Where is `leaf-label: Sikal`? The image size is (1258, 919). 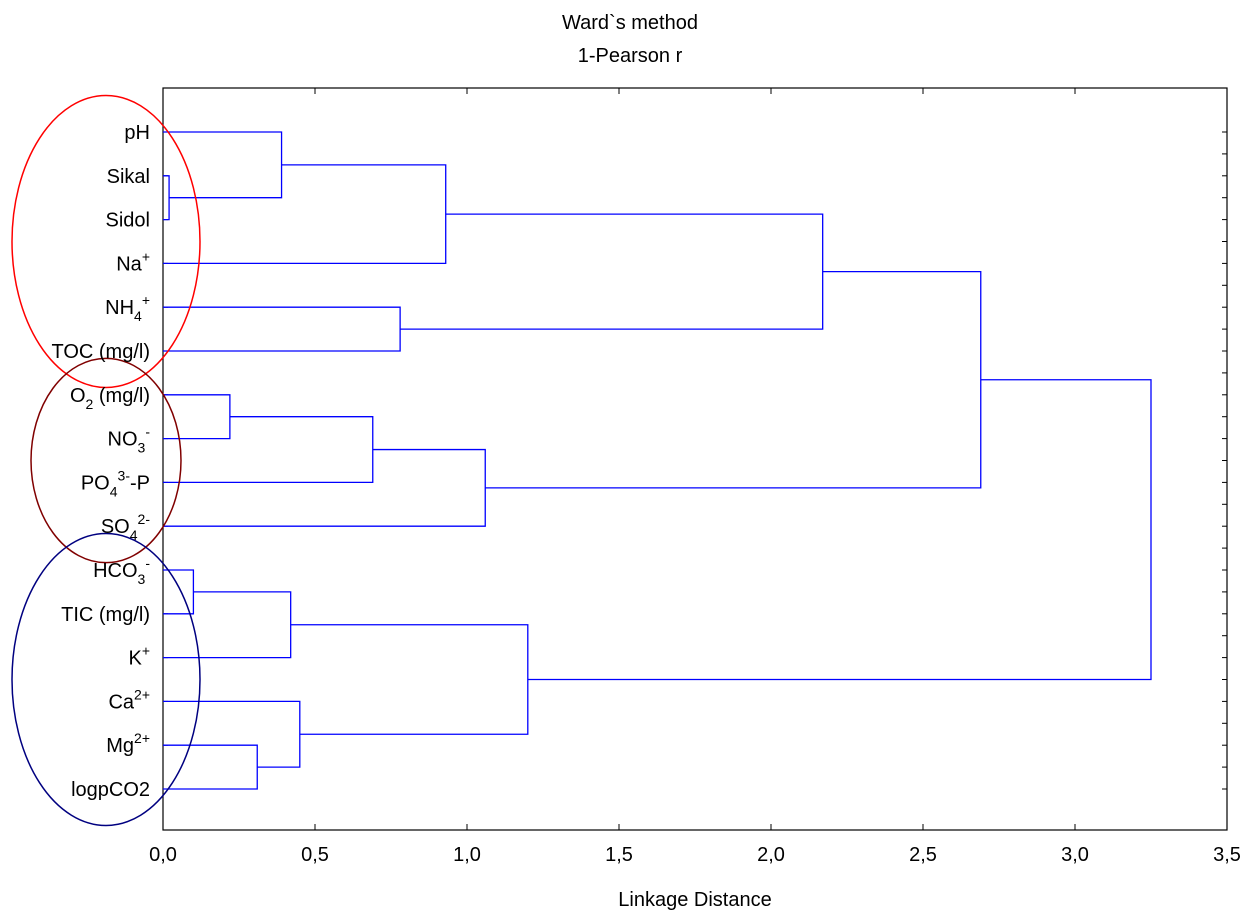 leaf-label: Sikal is located at coordinates (128, 177).